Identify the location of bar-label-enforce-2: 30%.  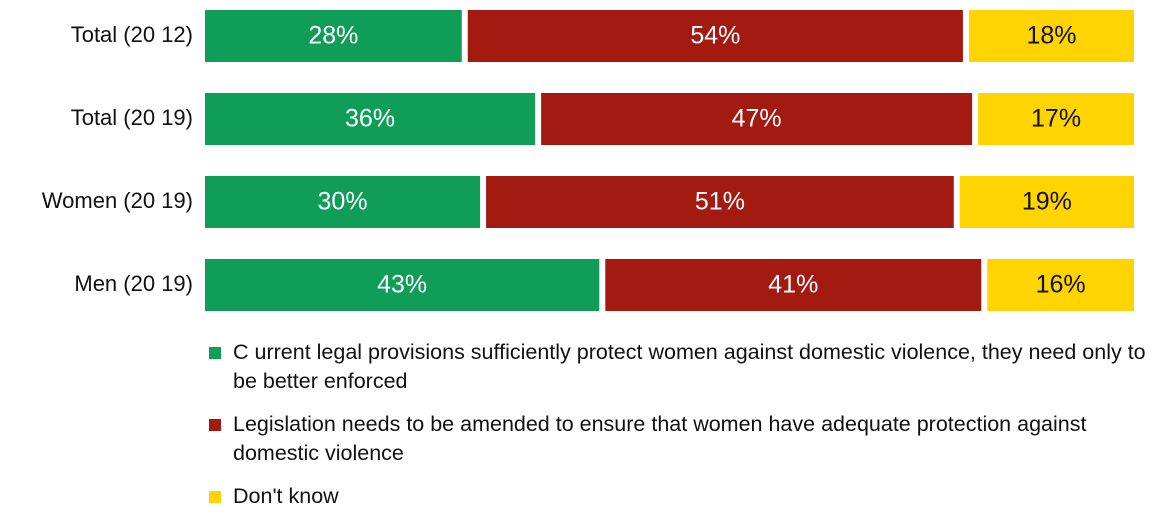
(343, 202).